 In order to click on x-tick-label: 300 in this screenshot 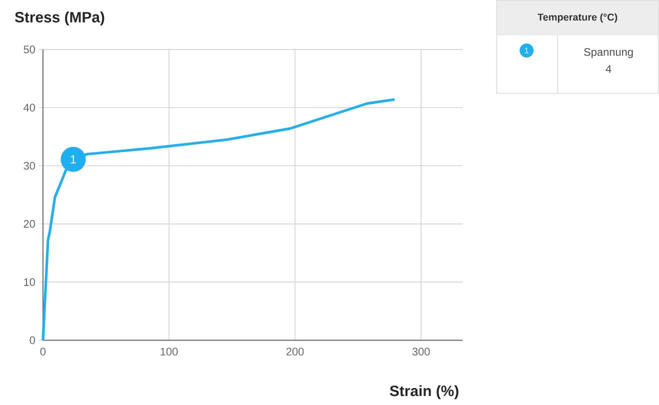, I will do `click(421, 352)`.